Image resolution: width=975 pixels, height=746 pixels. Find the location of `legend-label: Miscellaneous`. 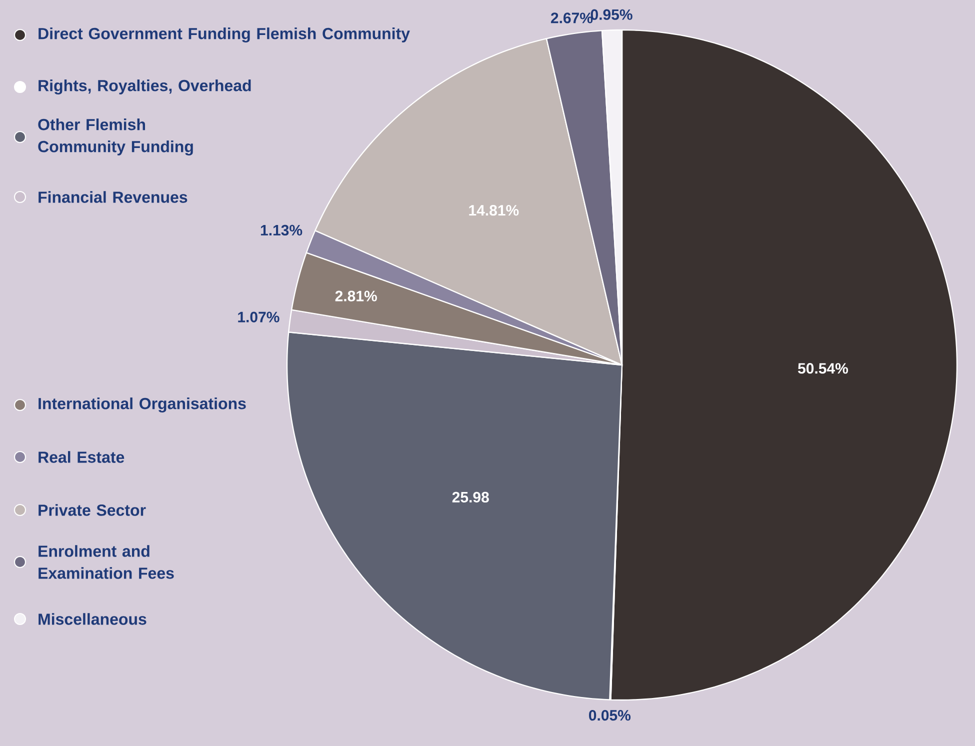

legend-label: Miscellaneous is located at coordinates (92, 619).